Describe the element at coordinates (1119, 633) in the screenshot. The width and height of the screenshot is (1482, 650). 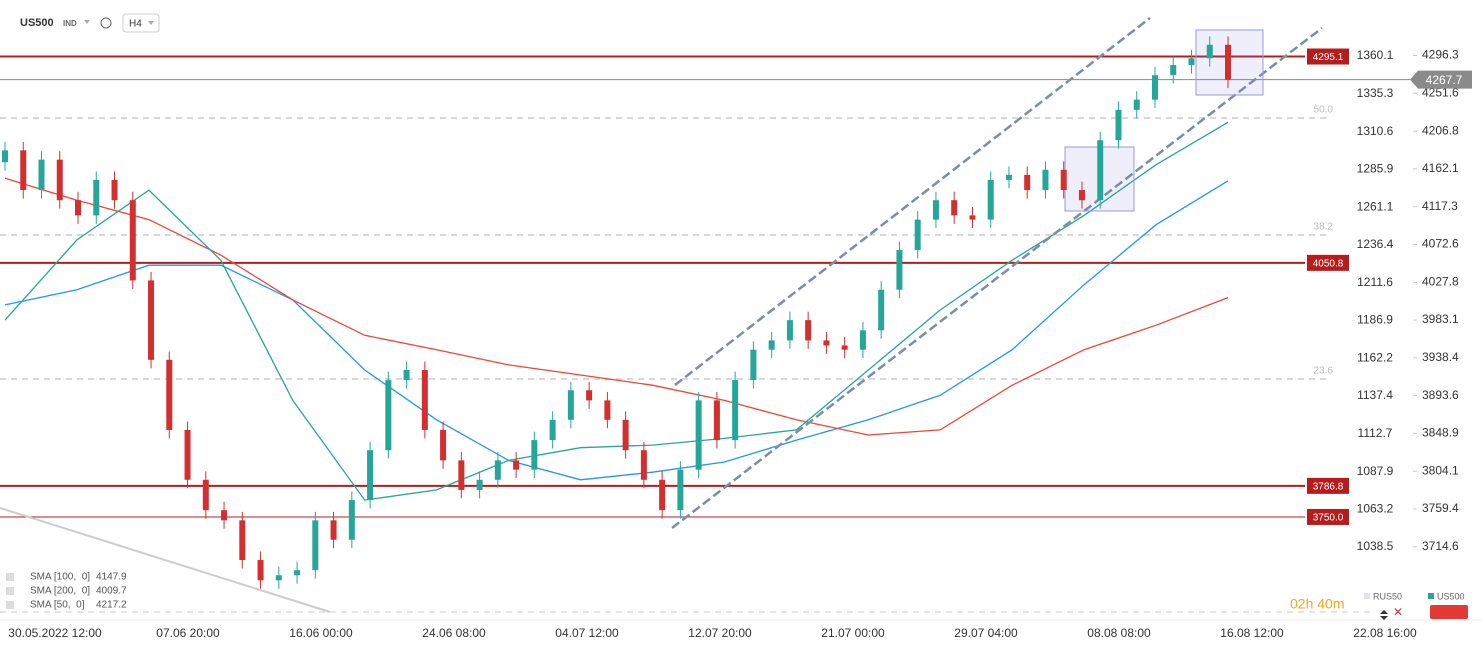
I see `x-tick-label: 08.08 08:00` at that location.